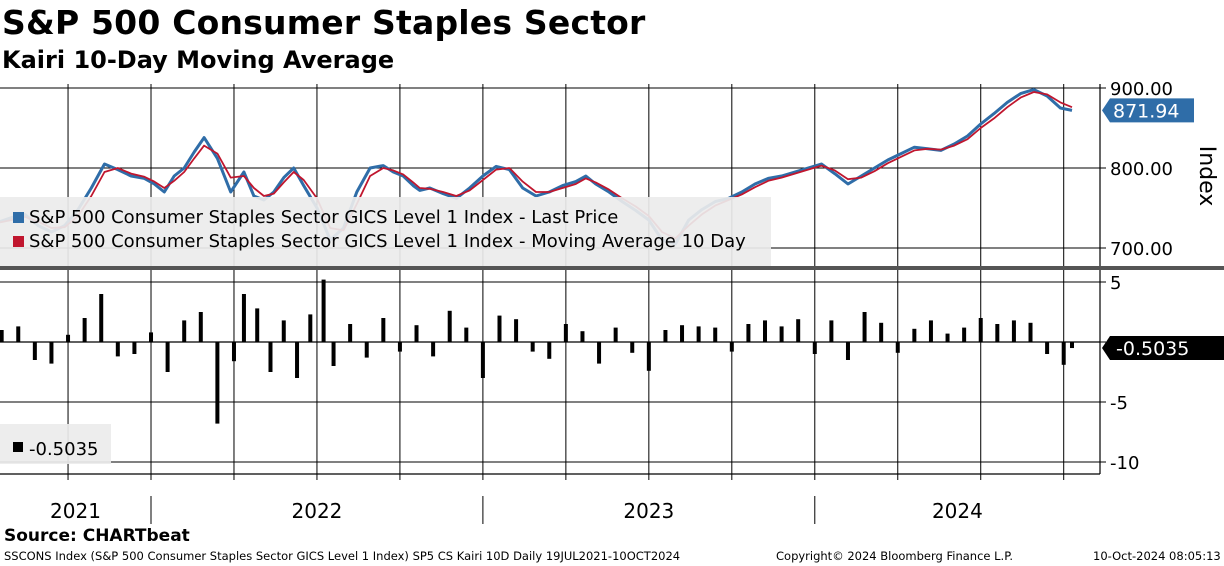  I want to click on bottom-ytick-label: 5, so click(1115, 283).